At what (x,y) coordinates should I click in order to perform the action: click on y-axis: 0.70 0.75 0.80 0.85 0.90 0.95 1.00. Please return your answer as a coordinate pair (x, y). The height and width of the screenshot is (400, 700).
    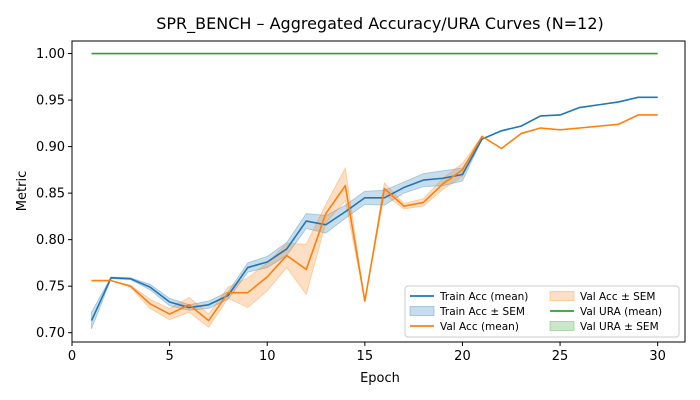
    Looking at the image, I should click on (54, 194).